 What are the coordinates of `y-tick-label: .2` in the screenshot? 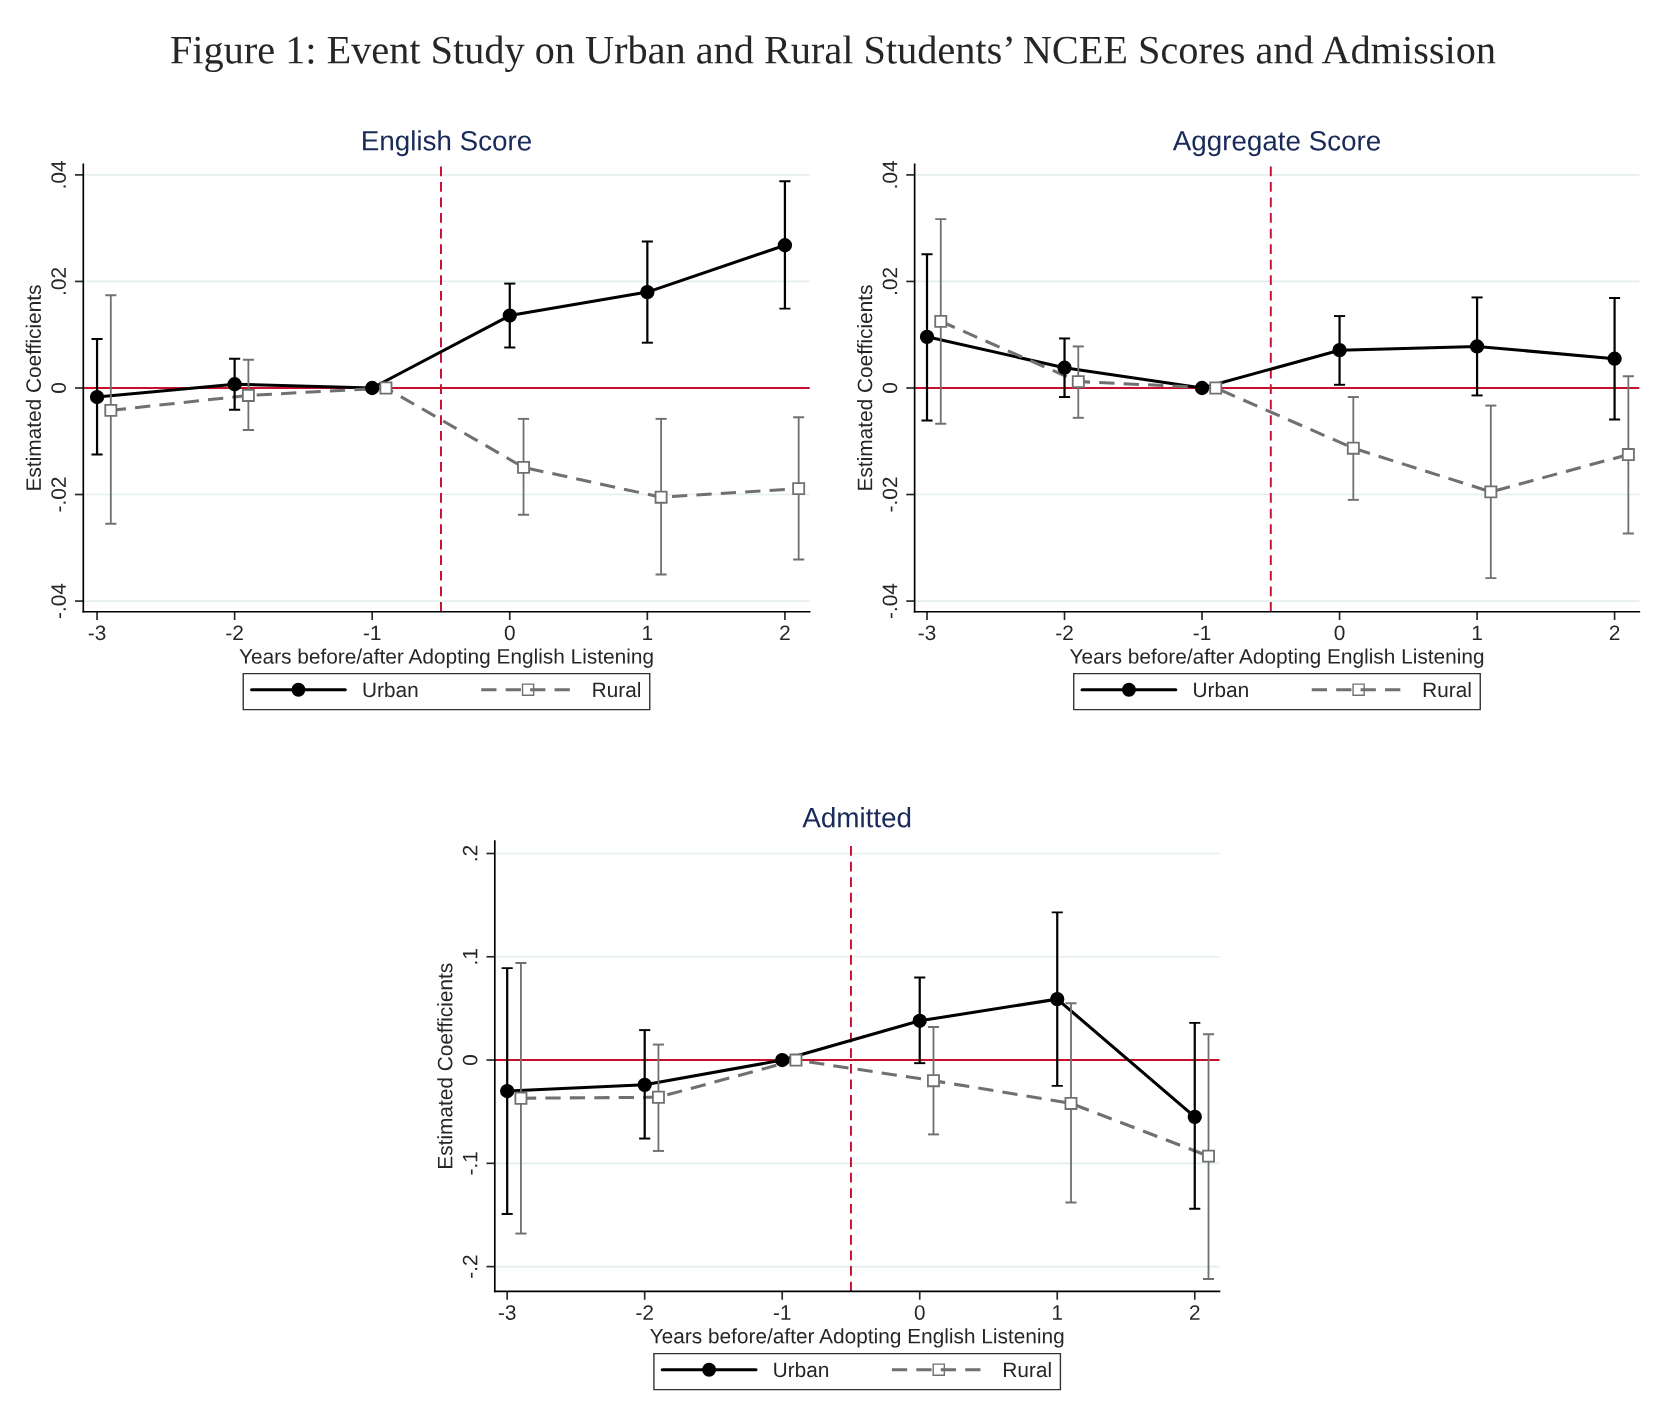 It's located at (470, 853).